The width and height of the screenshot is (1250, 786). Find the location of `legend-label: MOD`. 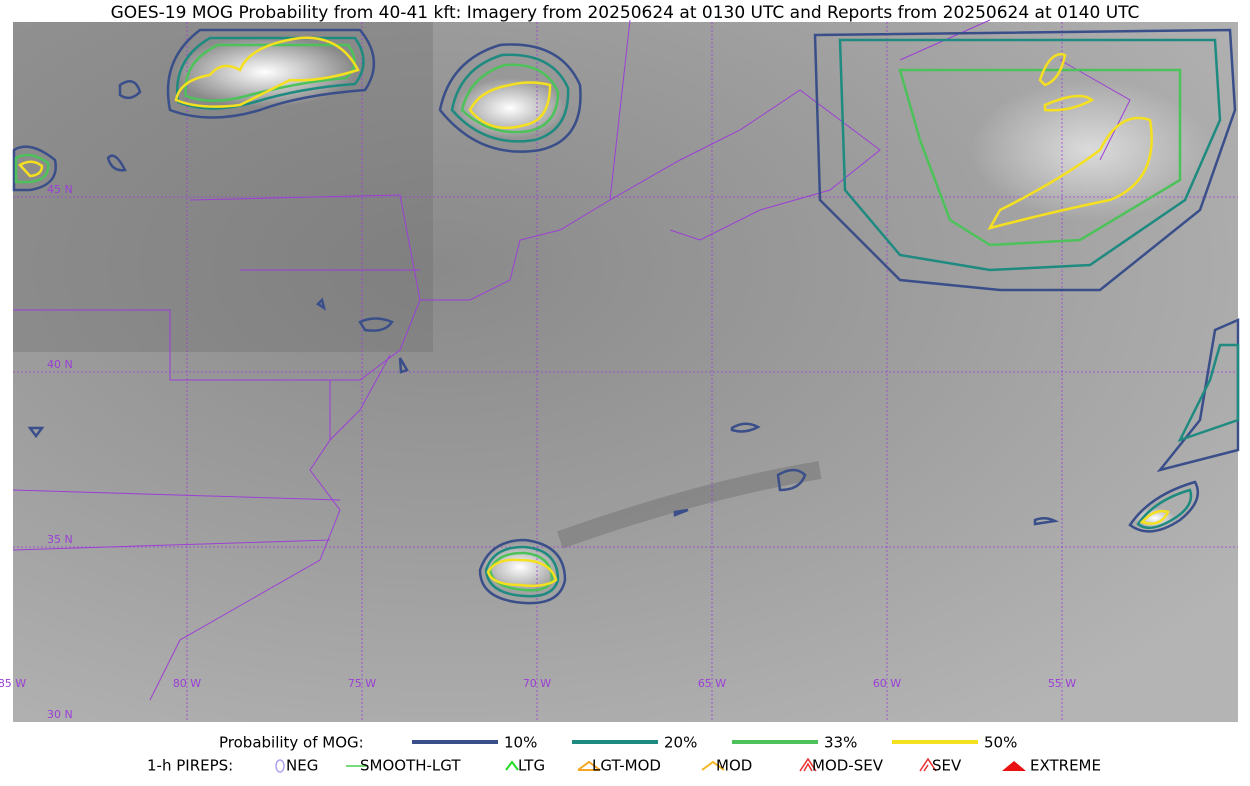

legend-label: MOD is located at coordinates (734, 766).